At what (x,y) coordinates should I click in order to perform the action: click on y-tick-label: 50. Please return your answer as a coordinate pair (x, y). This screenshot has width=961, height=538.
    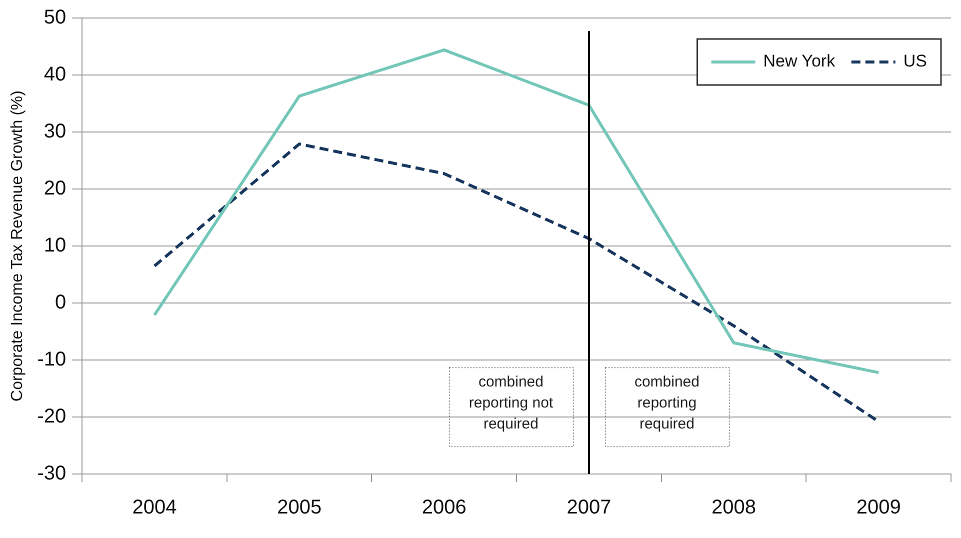
    Looking at the image, I should click on (55, 17).